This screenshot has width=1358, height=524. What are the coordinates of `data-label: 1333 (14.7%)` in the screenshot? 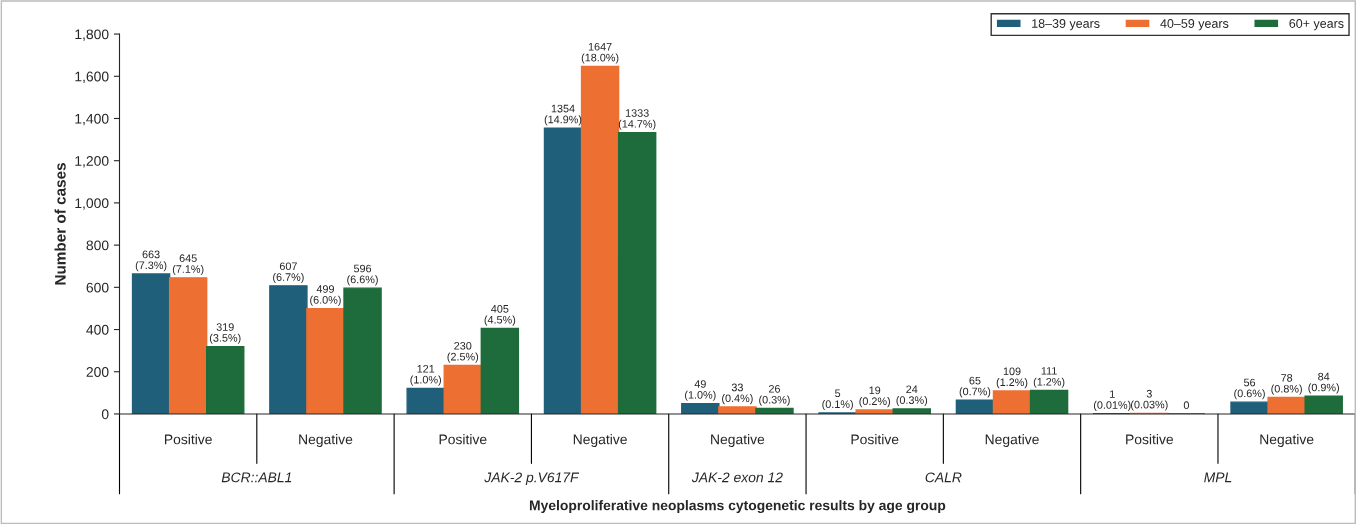 It's located at (637, 119).